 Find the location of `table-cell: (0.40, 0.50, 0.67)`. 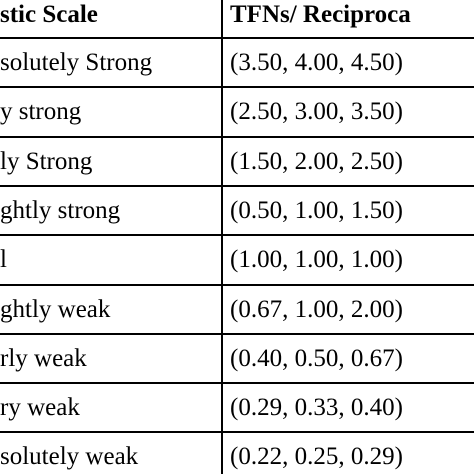

table-cell: (0.40, 0.50, 0.67) is located at coordinates (316, 358).